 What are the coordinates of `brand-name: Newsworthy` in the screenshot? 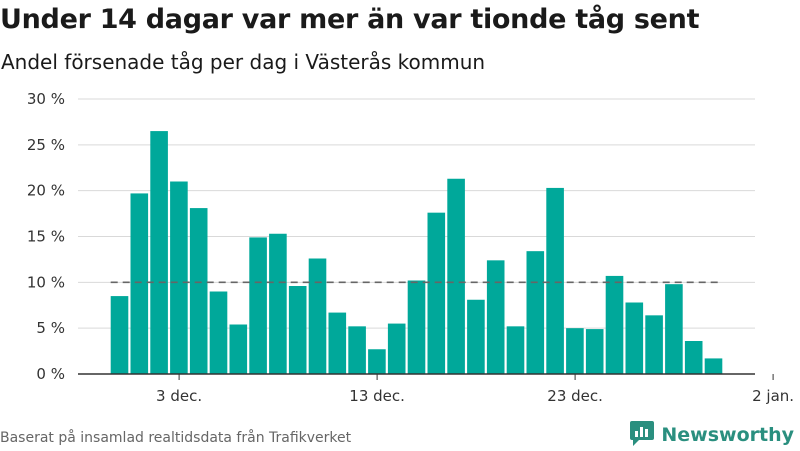 It's located at (727, 435).